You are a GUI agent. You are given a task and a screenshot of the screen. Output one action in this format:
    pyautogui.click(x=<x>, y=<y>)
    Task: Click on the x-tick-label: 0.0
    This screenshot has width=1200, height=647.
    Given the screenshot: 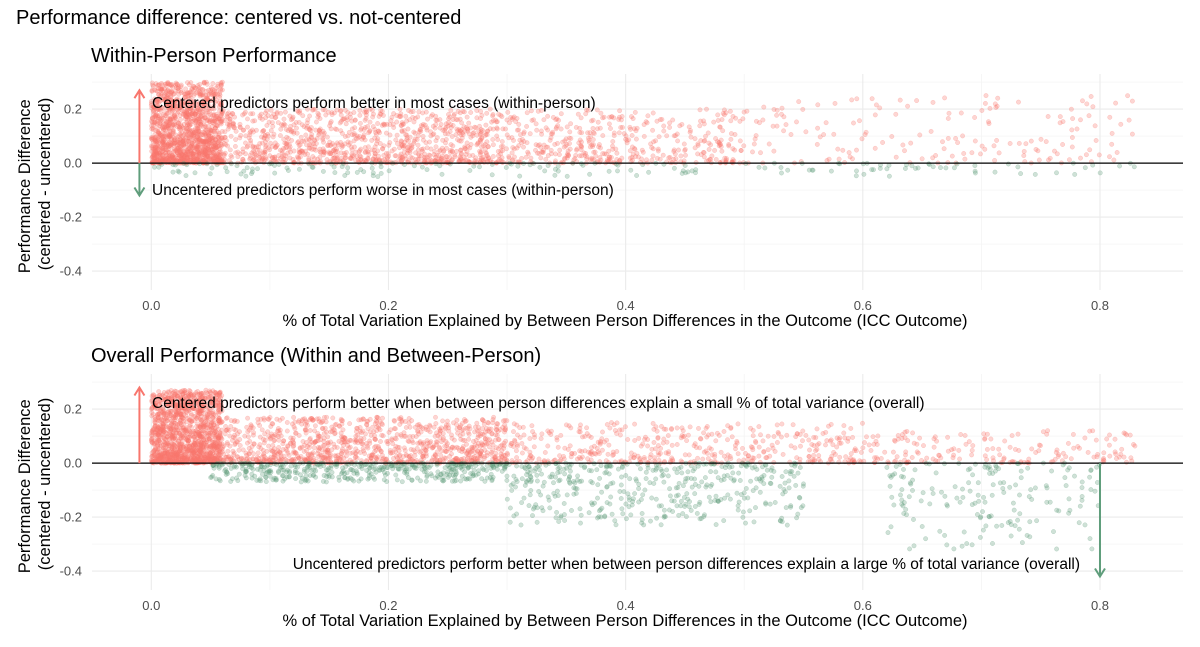 What is the action you would take?
    pyautogui.click(x=151, y=305)
    